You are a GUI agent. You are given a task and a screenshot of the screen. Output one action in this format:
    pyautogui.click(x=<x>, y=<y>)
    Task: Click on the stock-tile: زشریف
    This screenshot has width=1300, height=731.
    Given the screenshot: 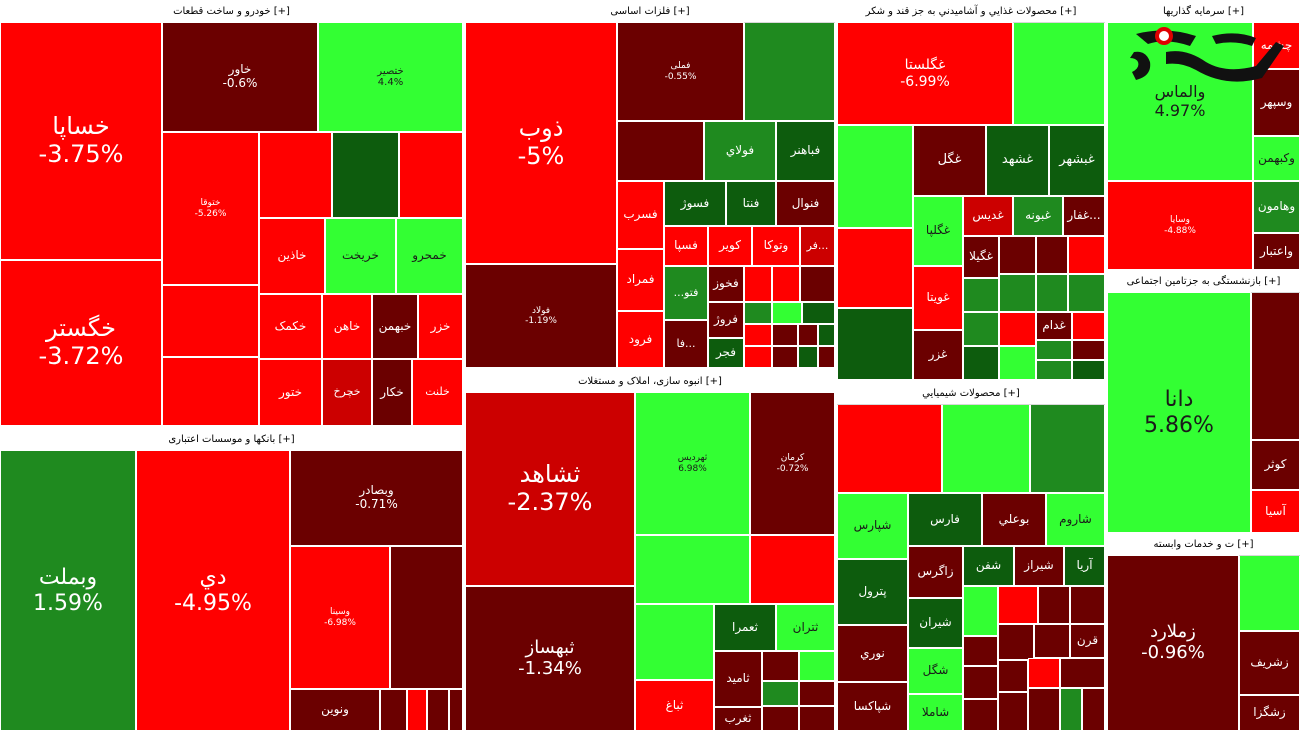 What is the action you would take?
    pyautogui.click(x=1269, y=663)
    